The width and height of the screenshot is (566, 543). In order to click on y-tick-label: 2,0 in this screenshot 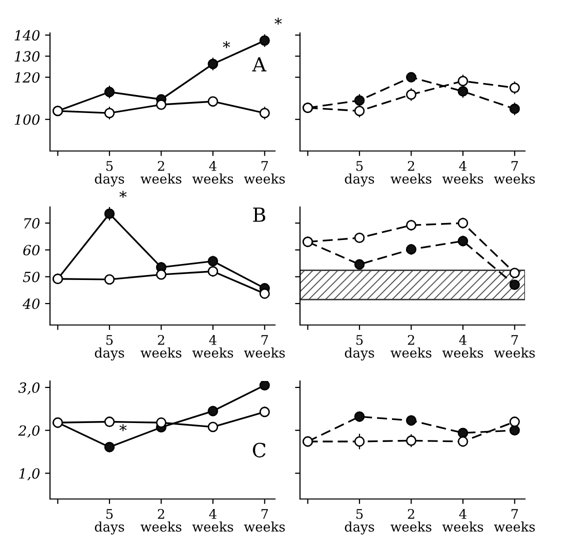, I will do `click(29, 431)`.